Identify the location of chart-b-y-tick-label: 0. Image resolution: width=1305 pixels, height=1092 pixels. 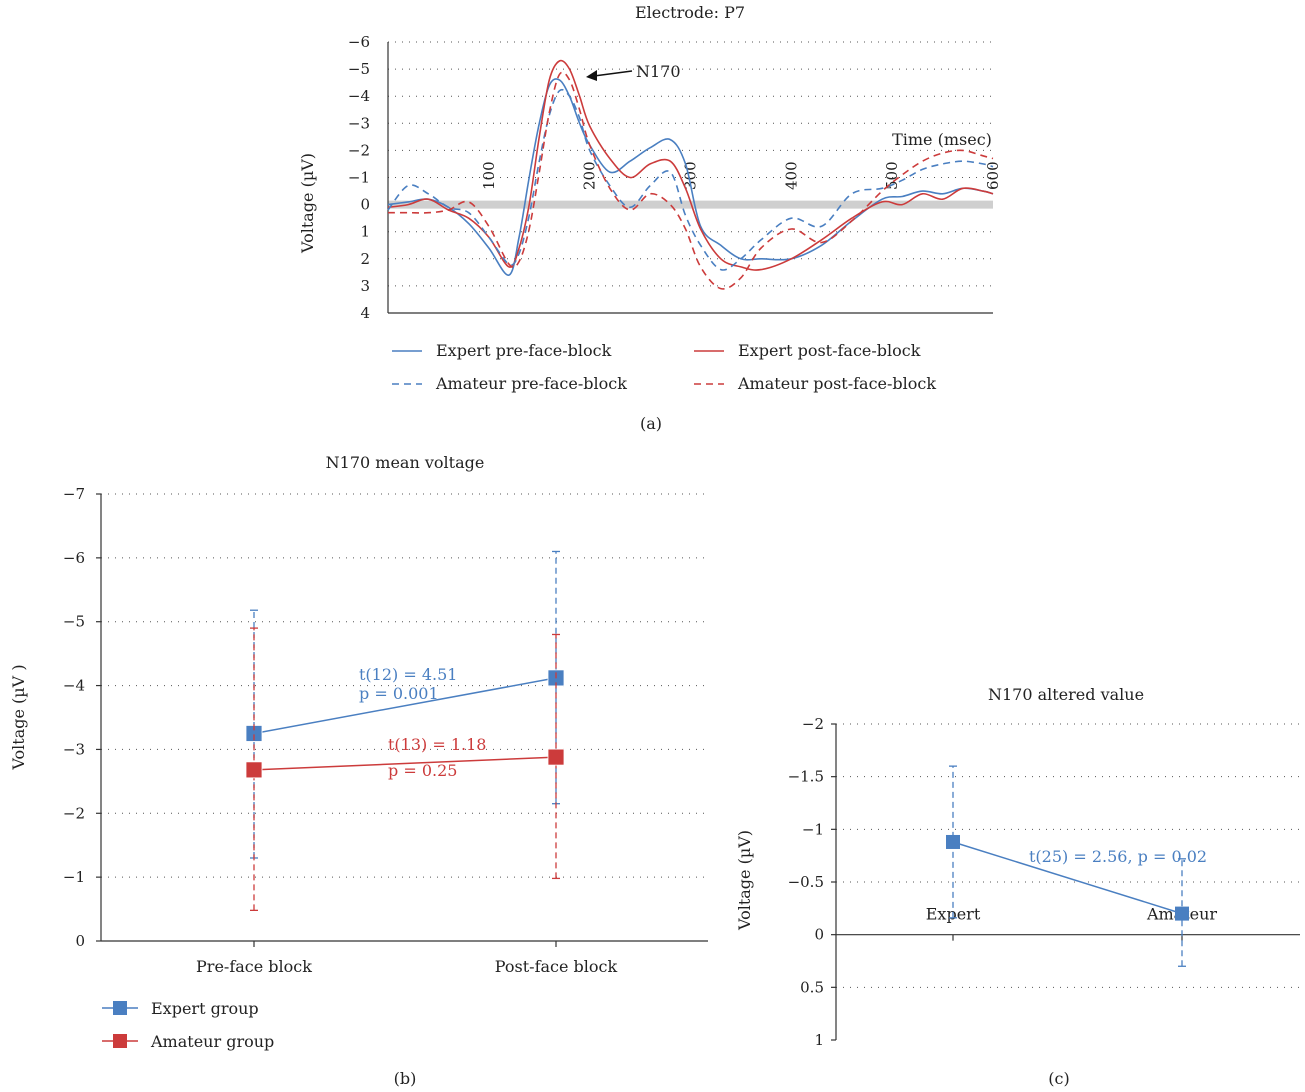
(80, 941).